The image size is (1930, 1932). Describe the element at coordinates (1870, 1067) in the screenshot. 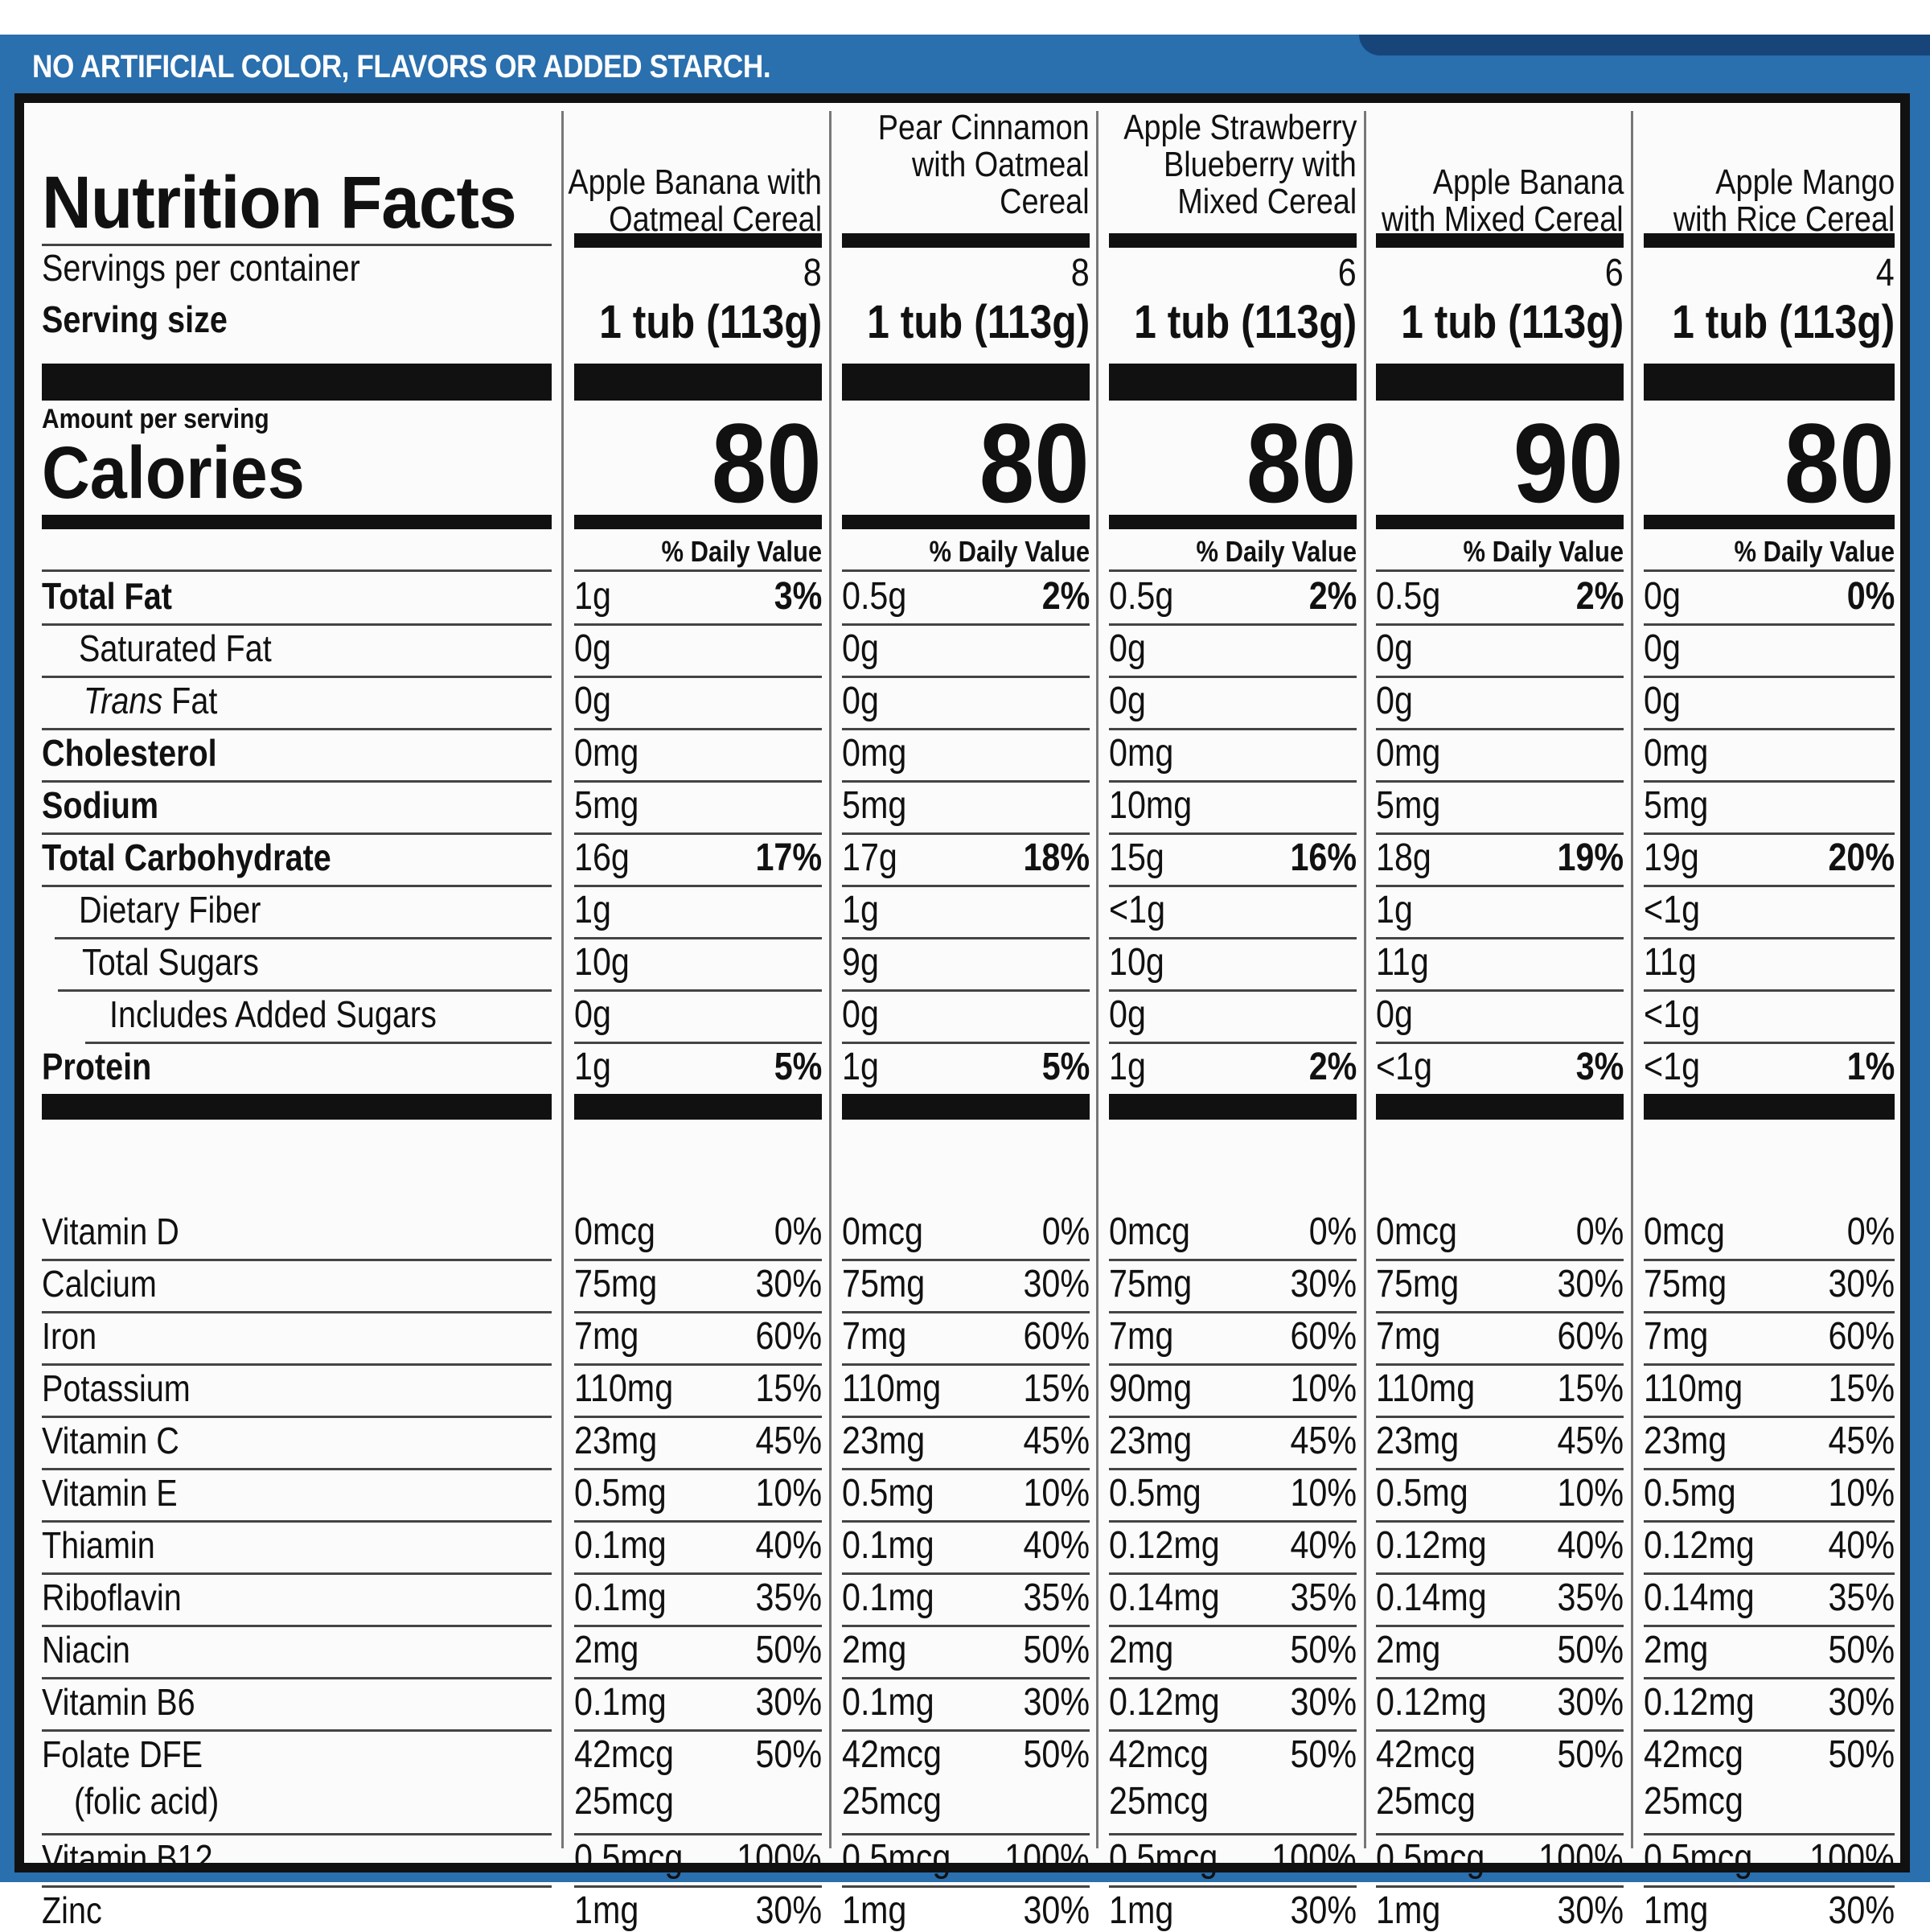

I see `nutrient-daily-value: 1%` at that location.